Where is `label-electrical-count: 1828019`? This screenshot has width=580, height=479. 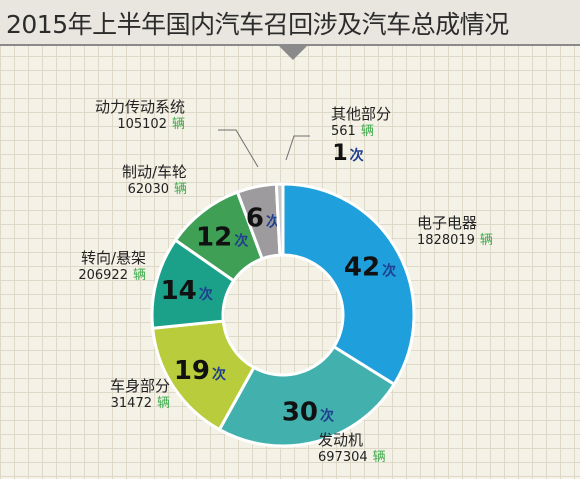
label-electrical-count: 1828019 is located at coordinates (446, 240).